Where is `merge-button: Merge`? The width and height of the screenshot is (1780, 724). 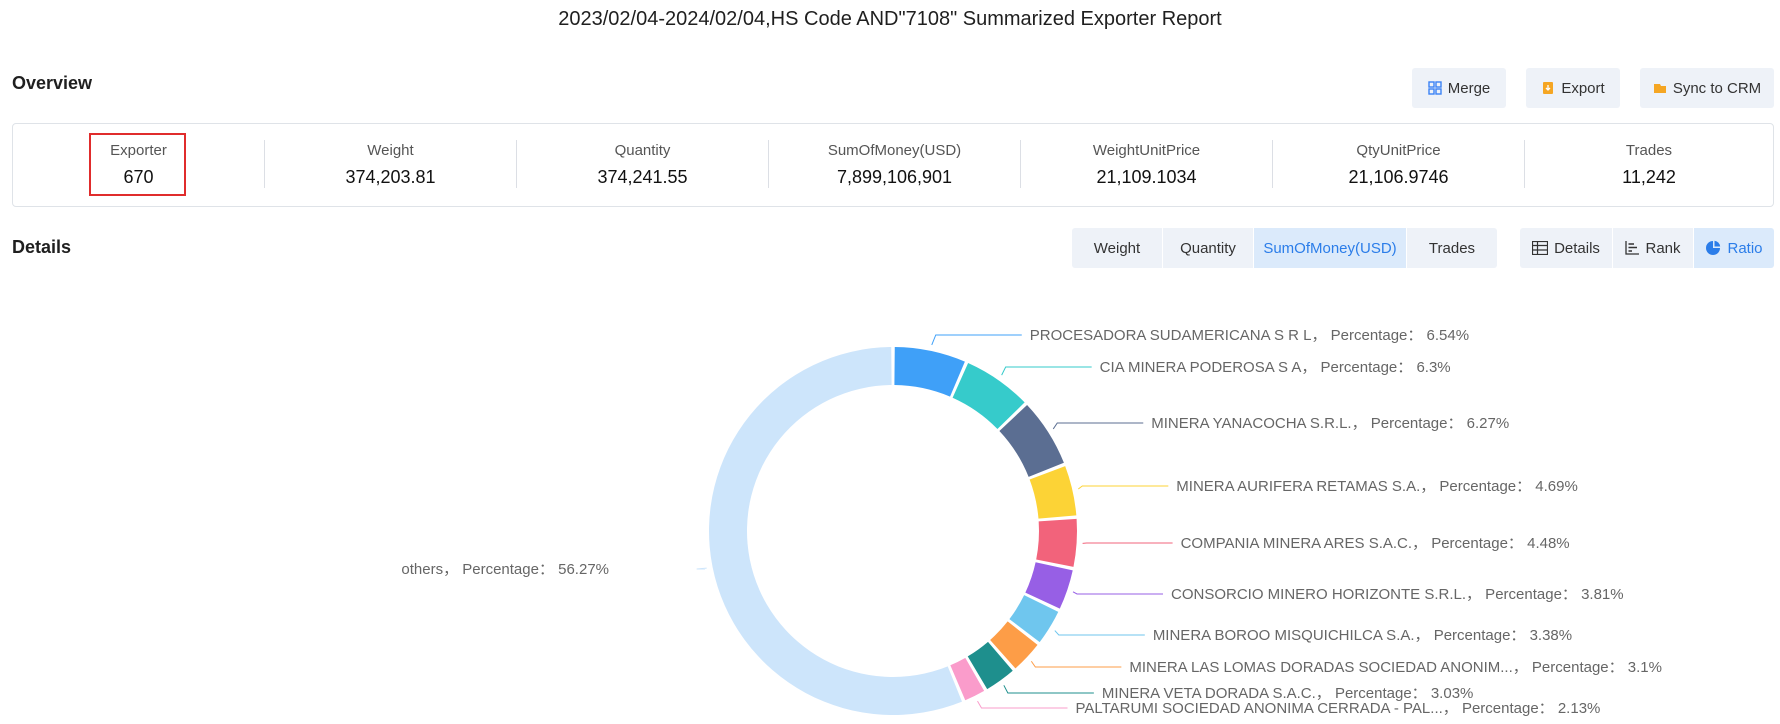
merge-button: Merge is located at coordinates (1459, 88).